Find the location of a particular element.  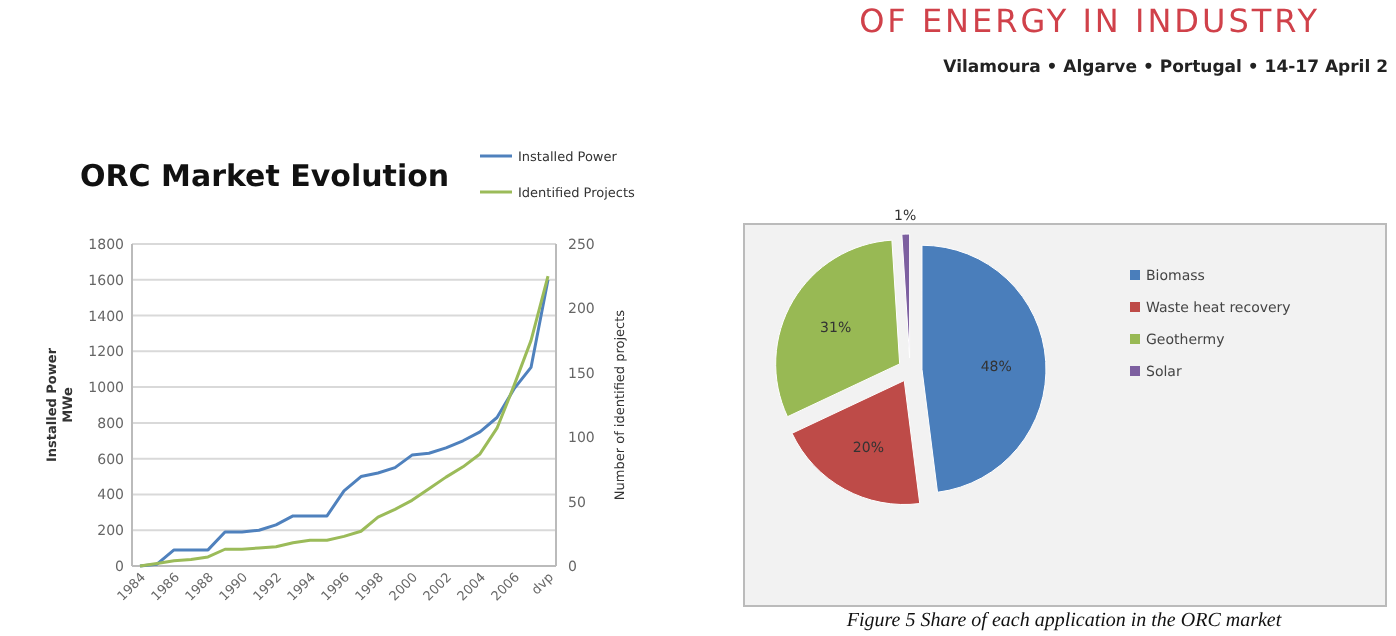

text: Vilamoura • Algarve • Portugal • 14-17 April 2 is located at coordinates (1166, 68).